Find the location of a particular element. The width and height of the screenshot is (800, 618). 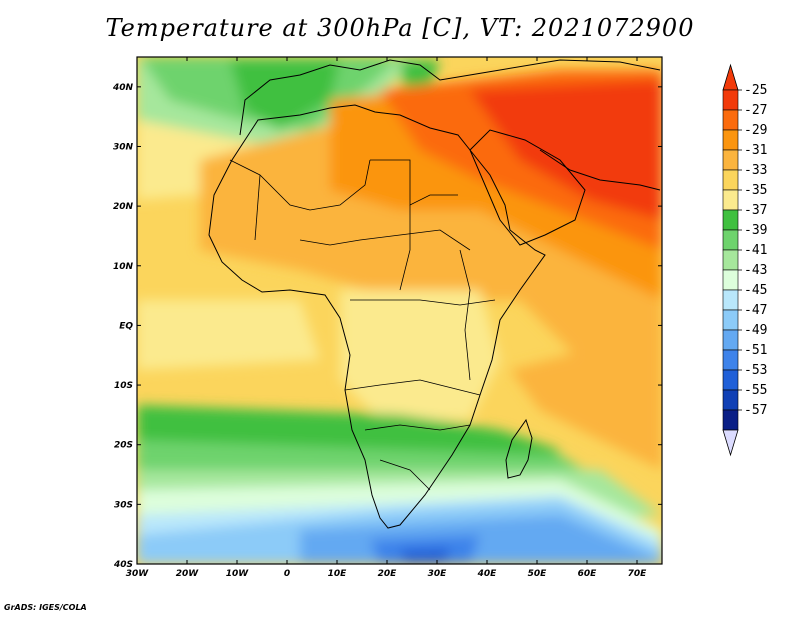

colorbar-label: -47 is located at coordinates (755, 310).